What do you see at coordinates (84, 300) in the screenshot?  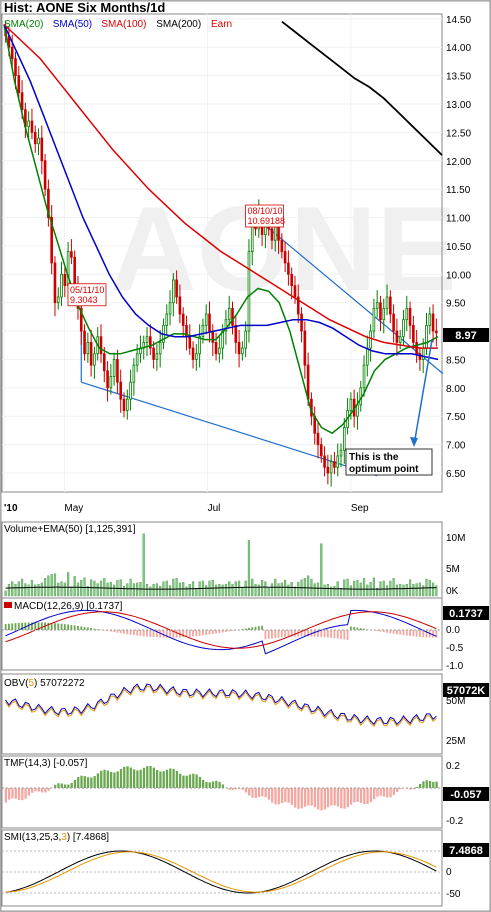 I see `earnings-price: 9.3043` at bounding box center [84, 300].